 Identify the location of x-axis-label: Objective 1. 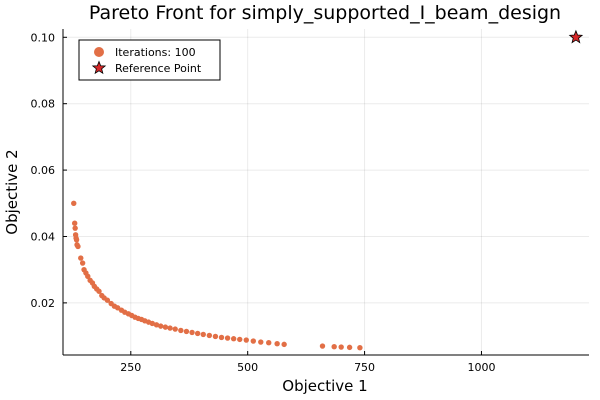
(324, 386).